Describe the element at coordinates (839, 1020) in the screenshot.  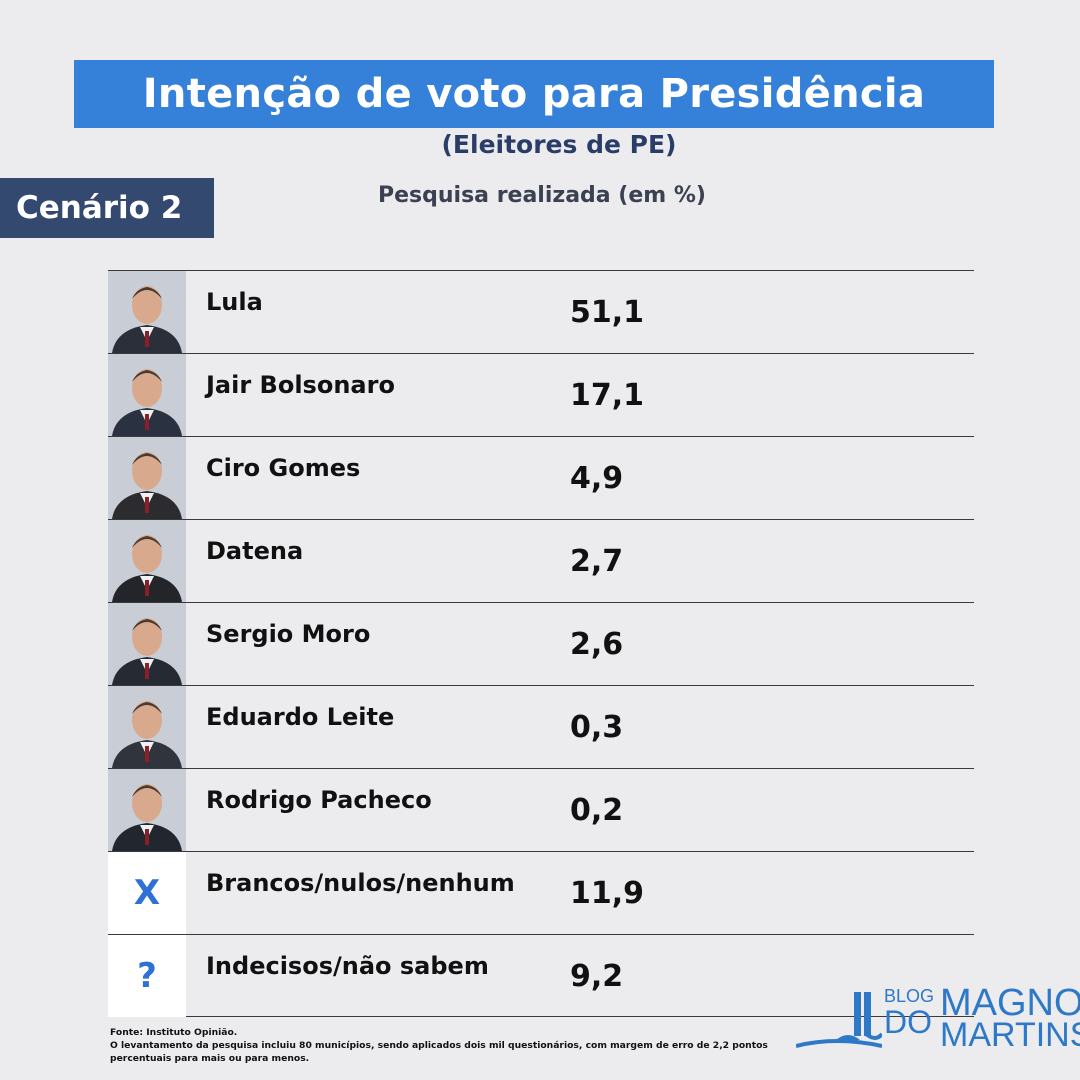
I see `congress-logo-icon` at that location.